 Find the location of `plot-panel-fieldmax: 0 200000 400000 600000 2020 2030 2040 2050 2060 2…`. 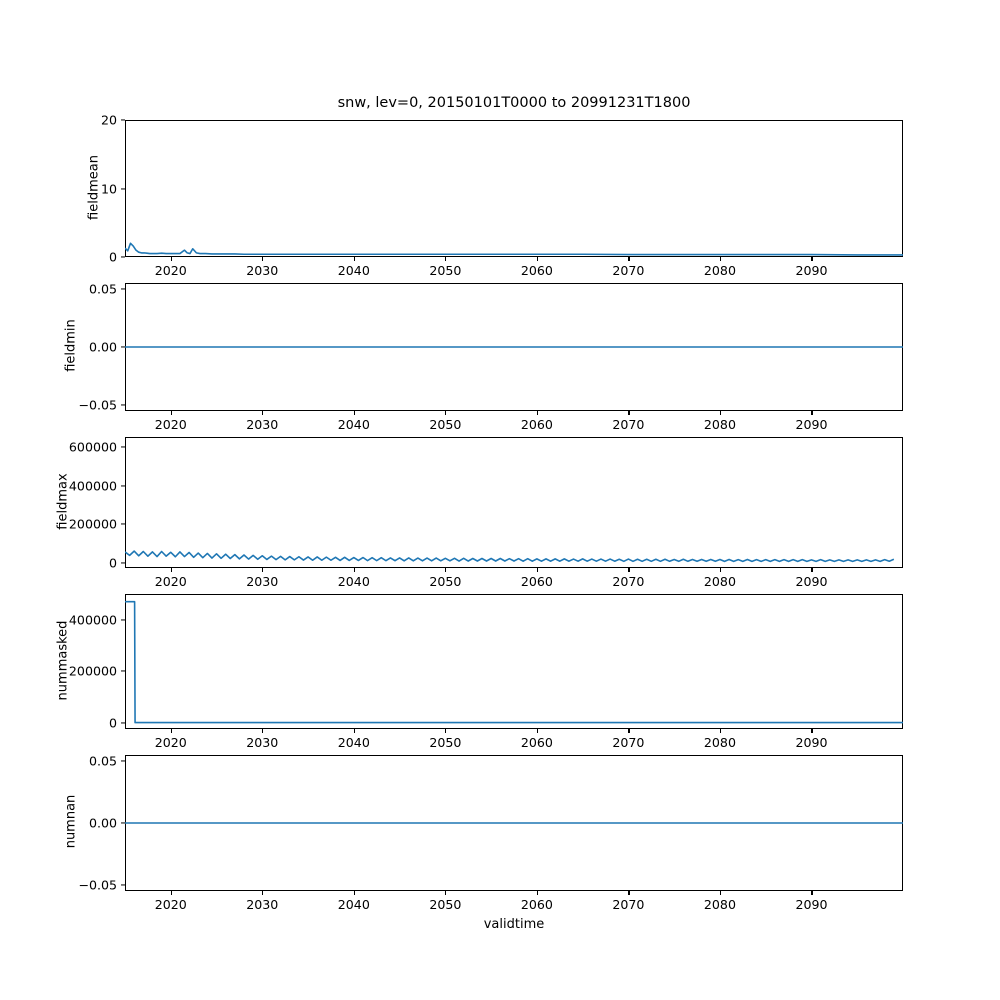

plot-panel-fieldmax: 0 200000 400000 600000 2020 2030 2040 2050 2060 2… is located at coordinates (479, 513).